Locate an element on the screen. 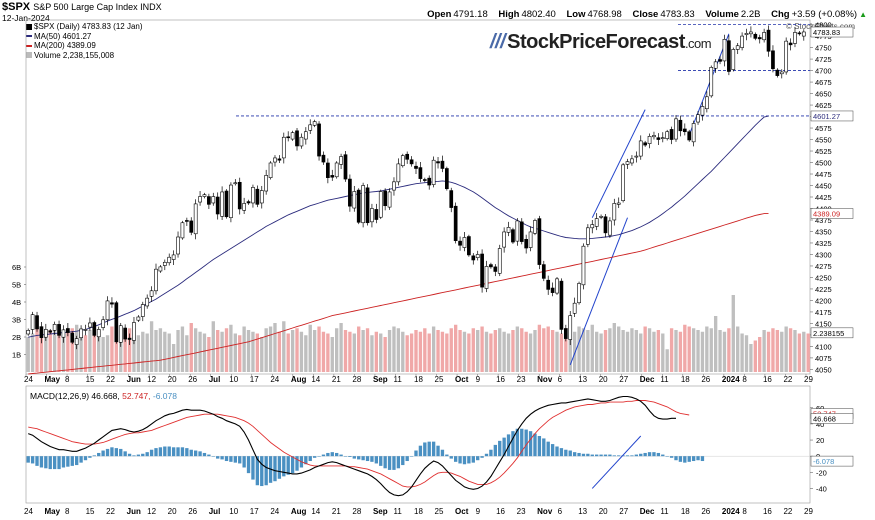 Image resolution: width=875 pixels, height=520 pixels. macd-x-tick-label: Dec is located at coordinates (647, 511).